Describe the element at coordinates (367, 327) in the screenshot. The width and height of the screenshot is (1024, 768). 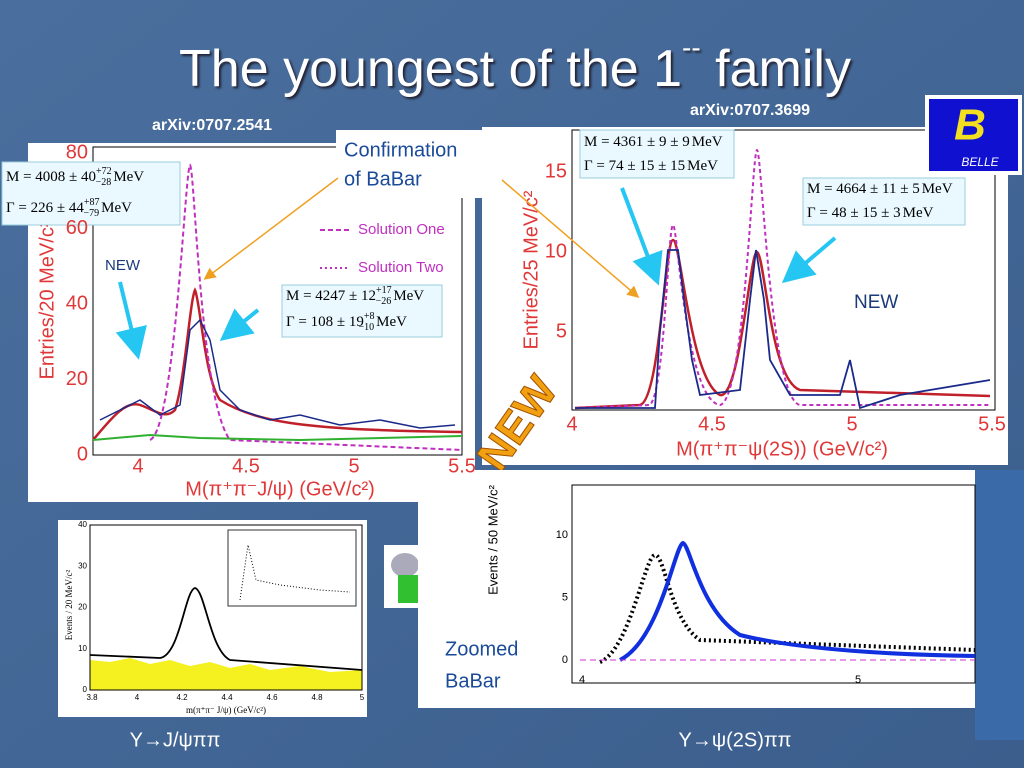
I see `formula-sub: −10` at that location.